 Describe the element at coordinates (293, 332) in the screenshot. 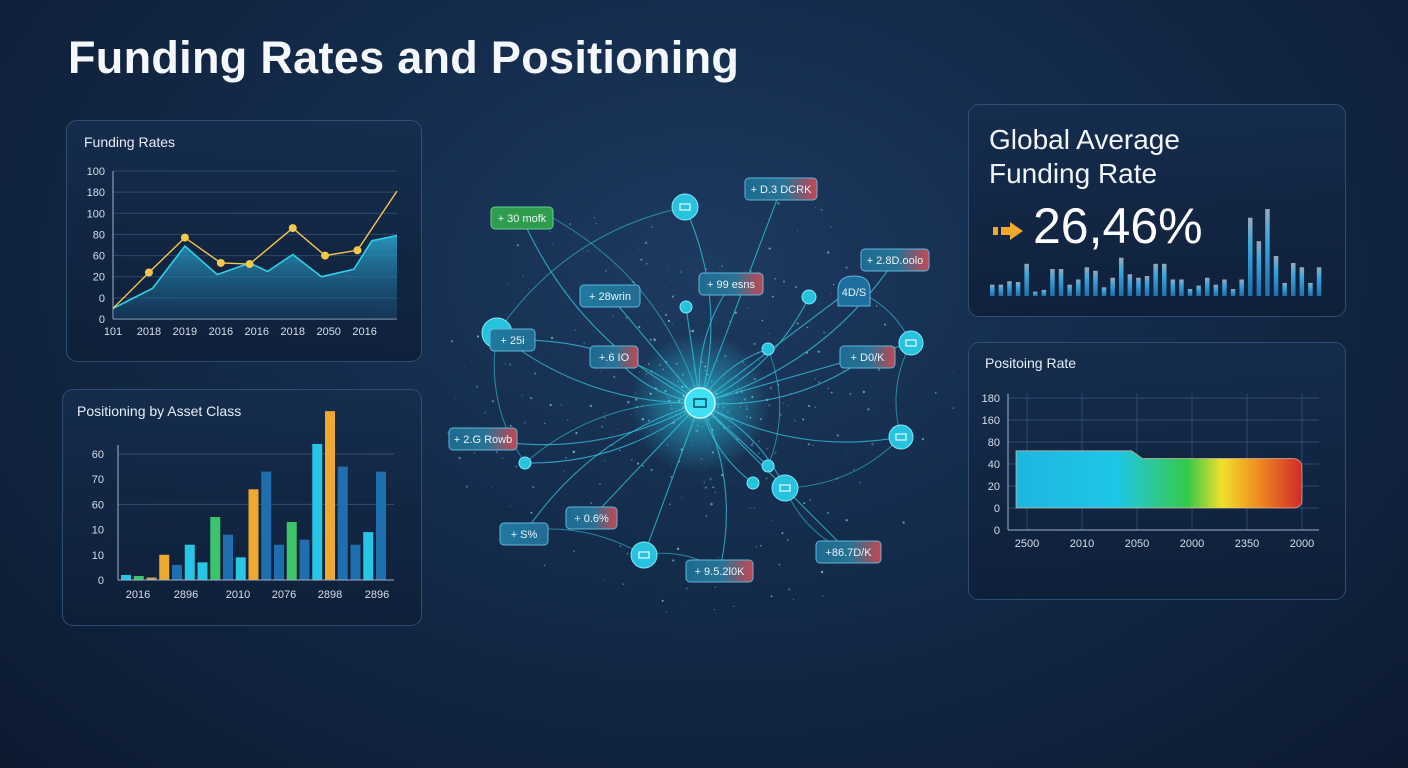

I see `x-tick-label: 2018` at that location.